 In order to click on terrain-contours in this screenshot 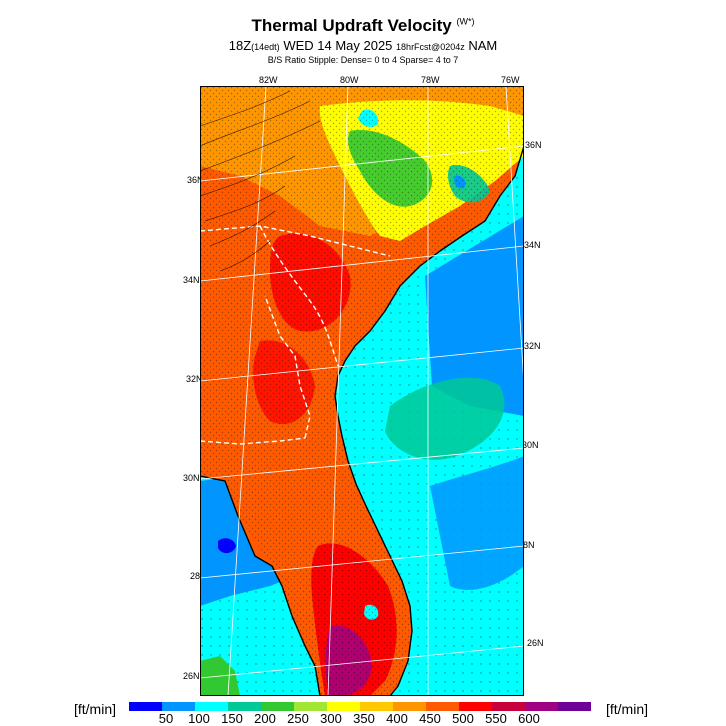, I will do `click(260, 181)`.